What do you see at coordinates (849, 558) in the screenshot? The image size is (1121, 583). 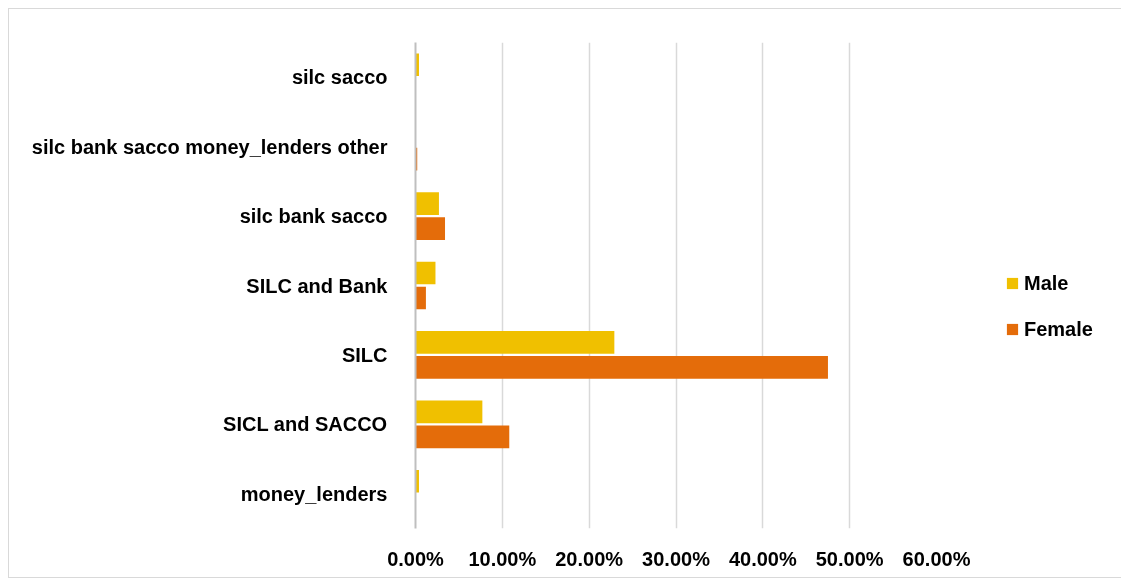 I see `x-tick-label: 50.00%` at bounding box center [849, 558].